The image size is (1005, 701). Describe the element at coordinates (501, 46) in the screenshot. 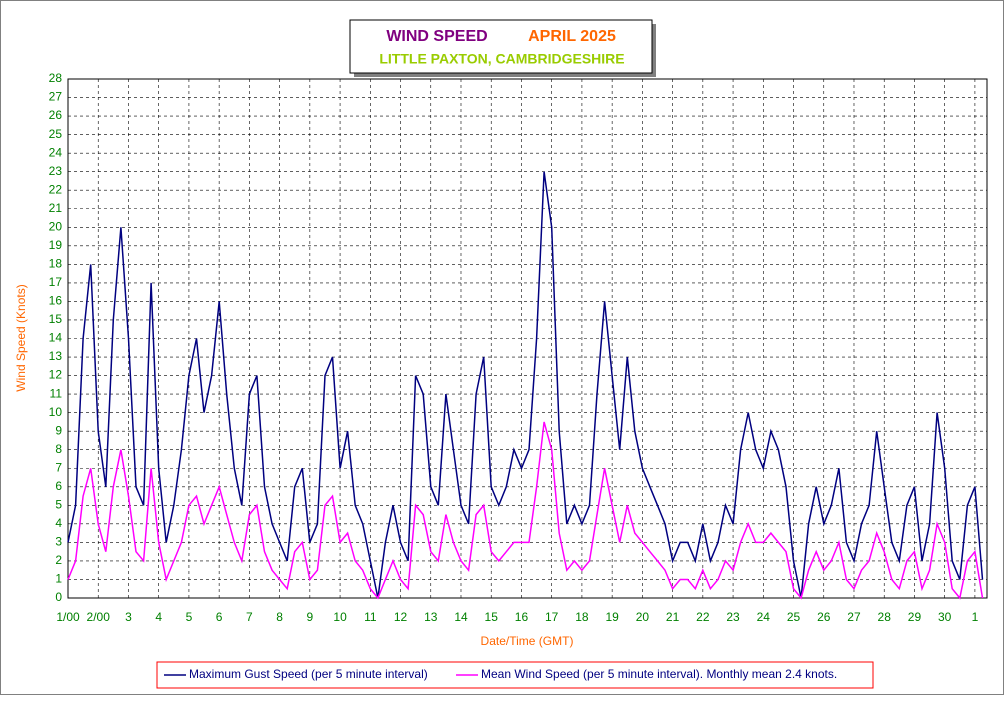

I see `title-box` at that location.